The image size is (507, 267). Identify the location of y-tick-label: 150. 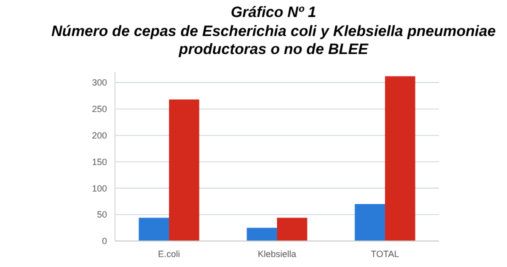
(99, 161).